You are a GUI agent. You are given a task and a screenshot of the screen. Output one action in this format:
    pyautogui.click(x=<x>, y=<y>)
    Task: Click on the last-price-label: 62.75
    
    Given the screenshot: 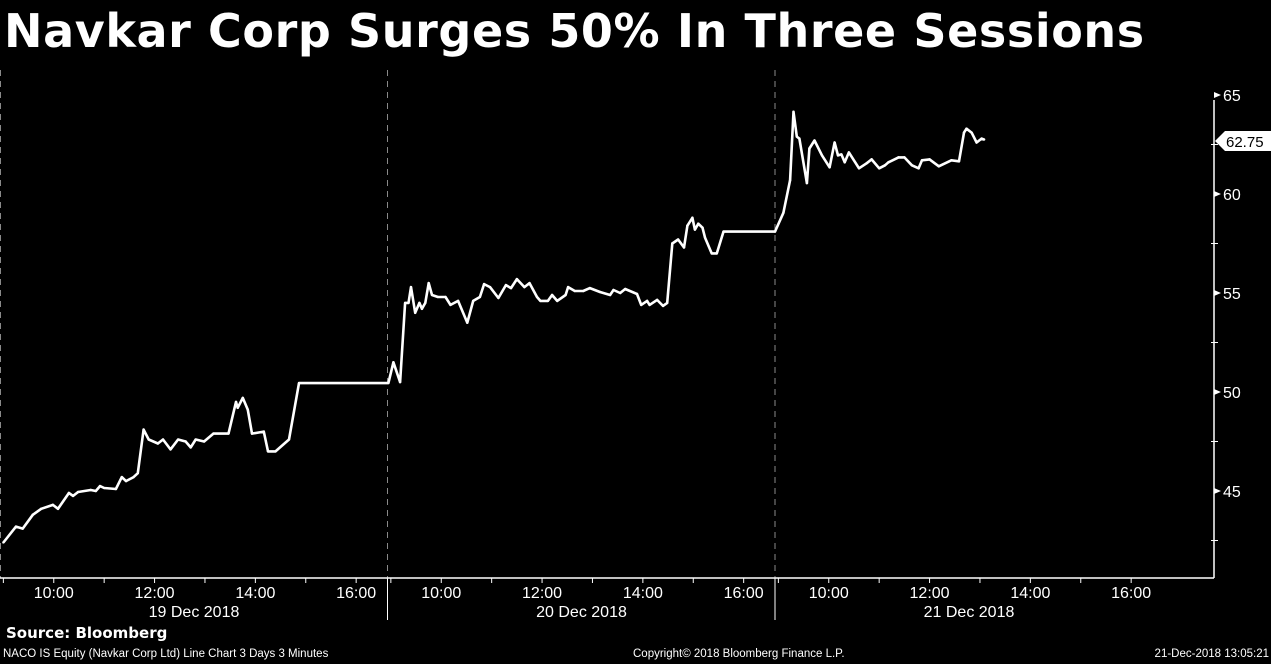 What is the action you would take?
    pyautogui.click(x=1245, y=142)
    